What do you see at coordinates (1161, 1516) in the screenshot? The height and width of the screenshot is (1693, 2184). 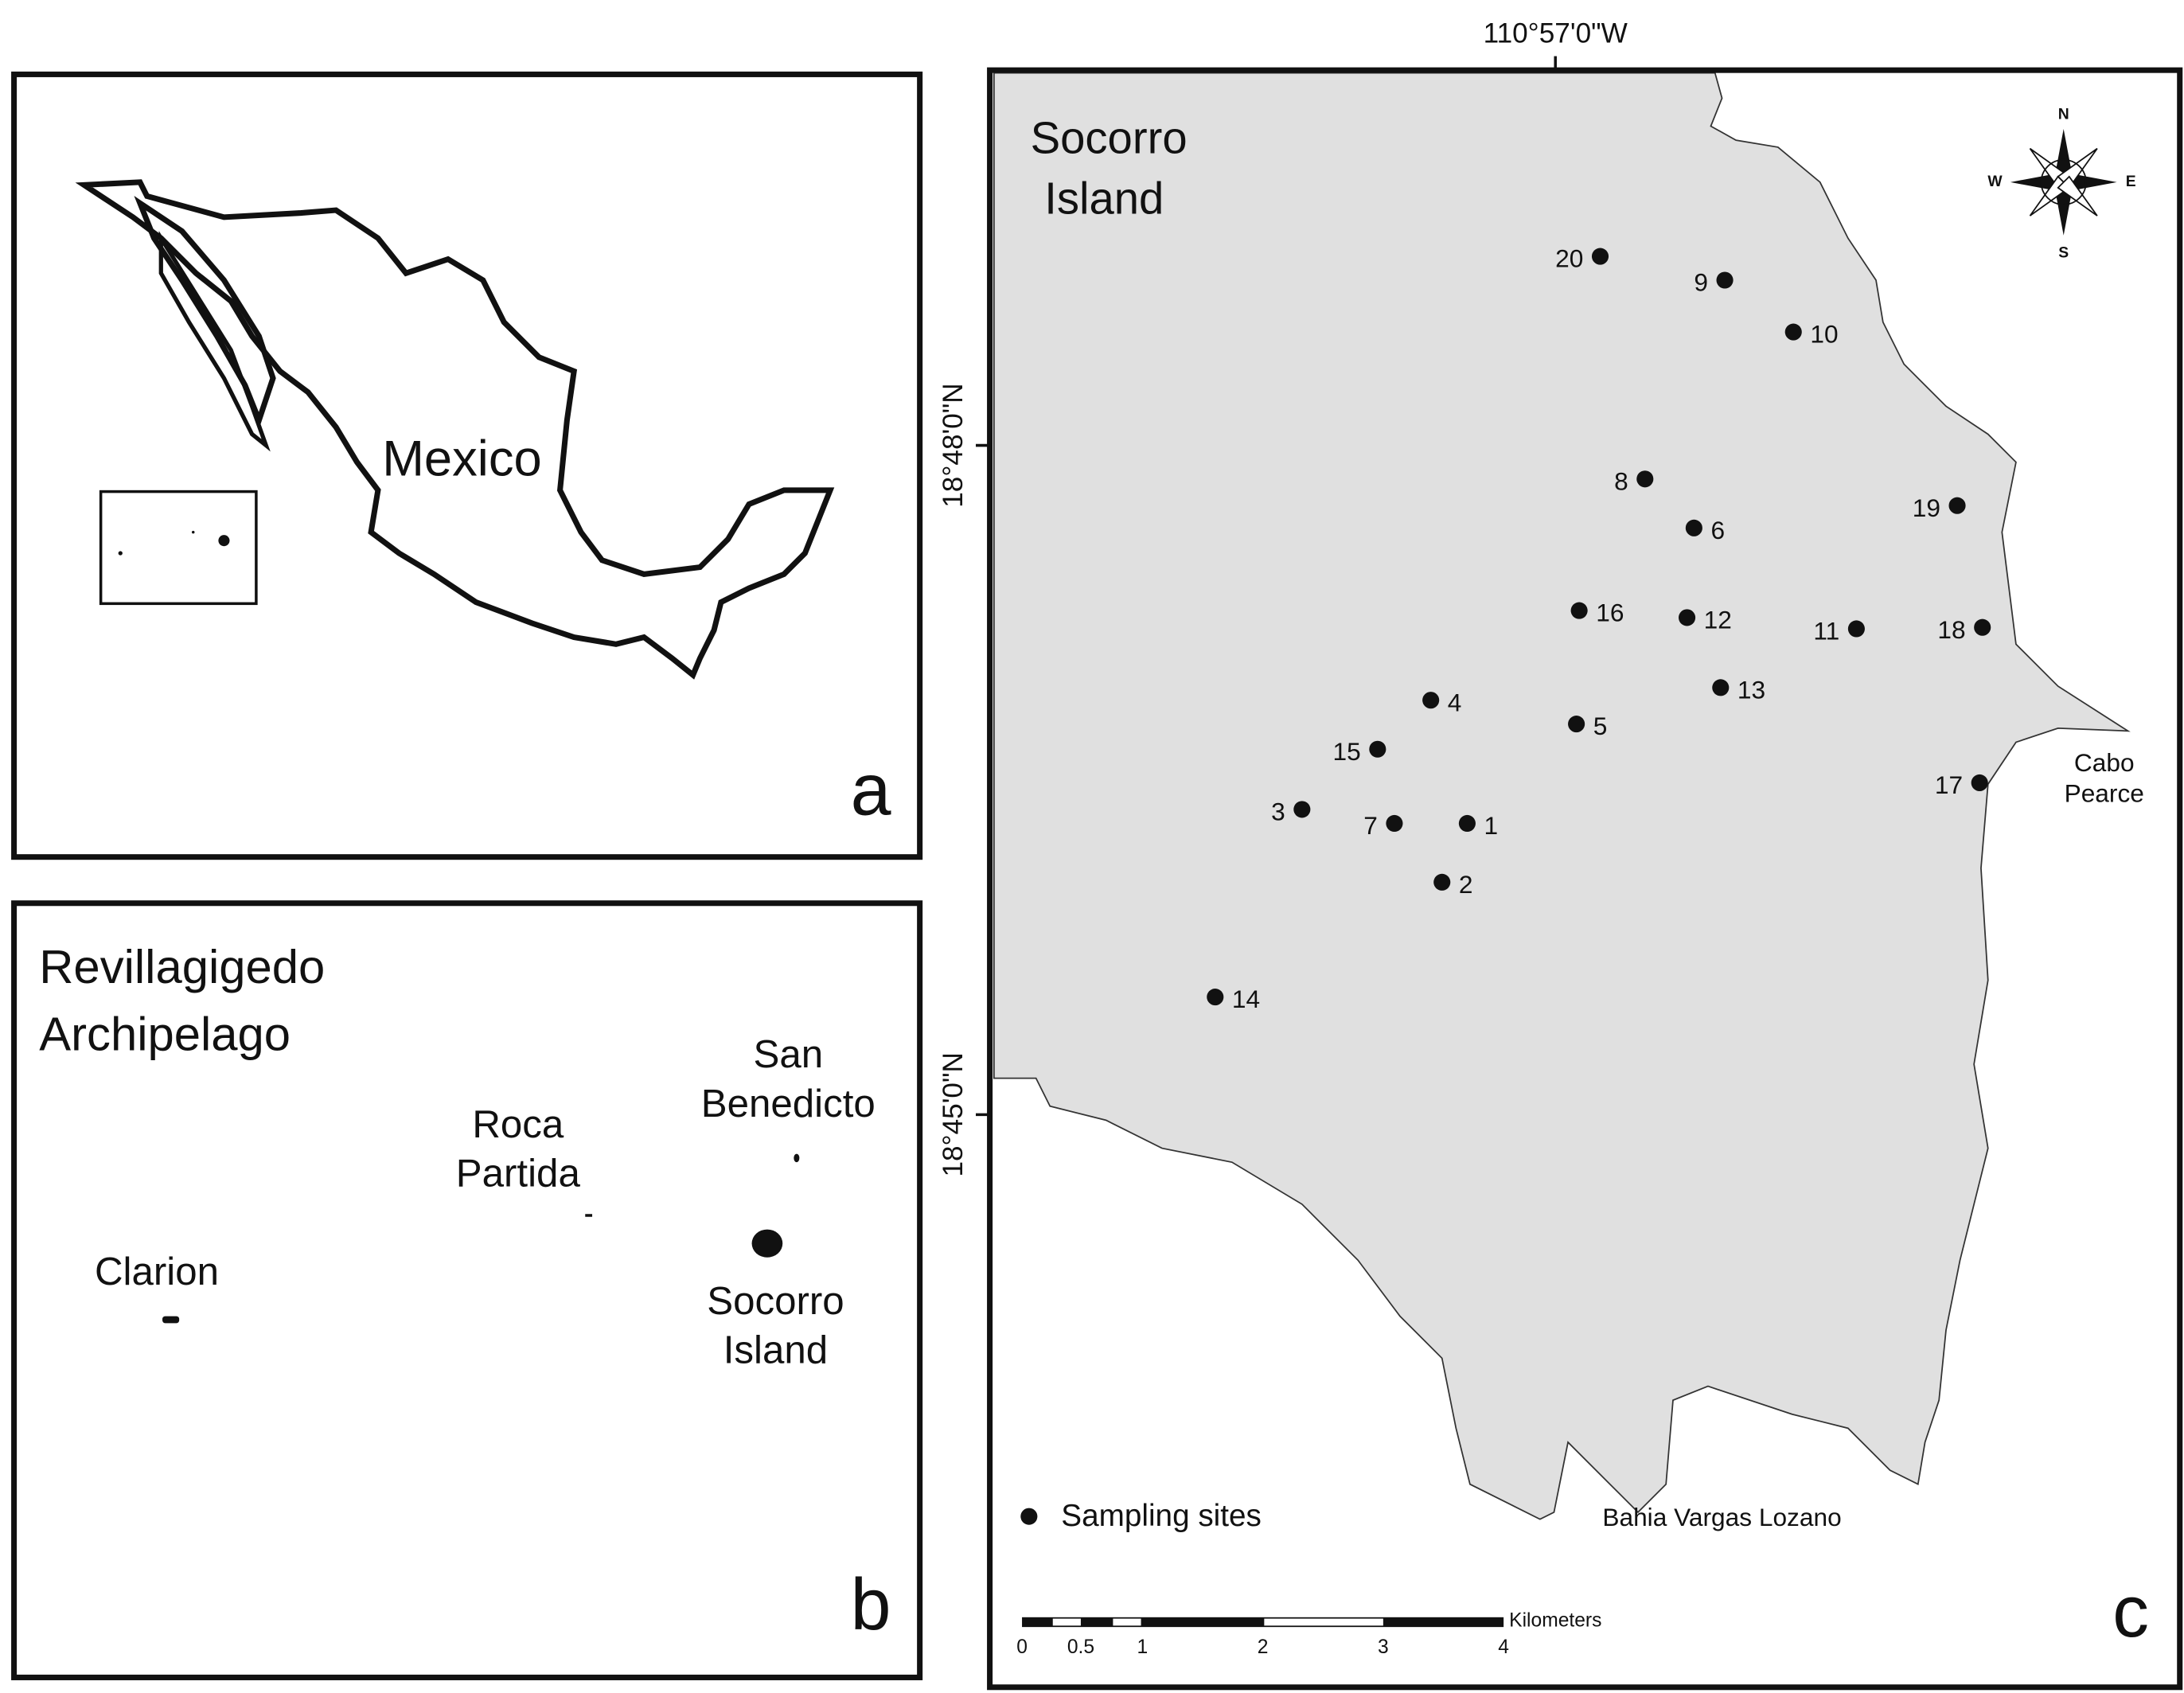 I see `legend-label: Sampling sites` at bounding box center [1161, 1516].